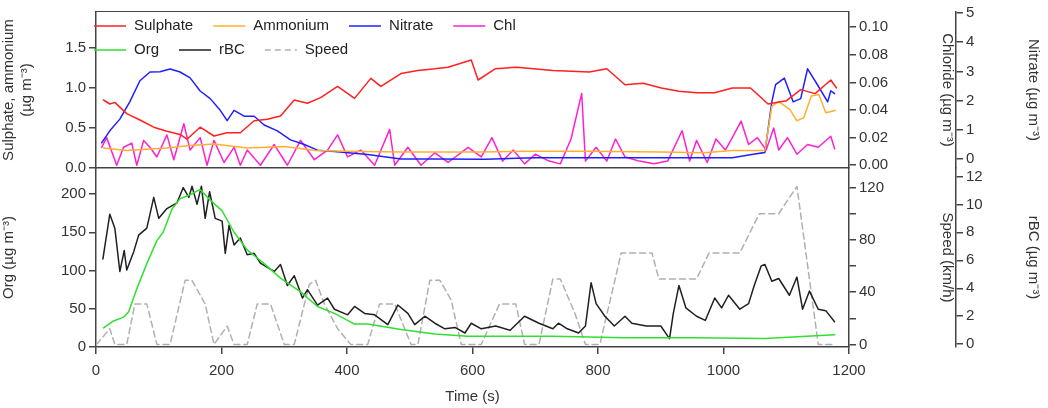 The height and width of the screenshot is (408, 1048). Describe the element at coordinates (77, 307) in the screenshot. I see `y-tick-label: 50` at that location.